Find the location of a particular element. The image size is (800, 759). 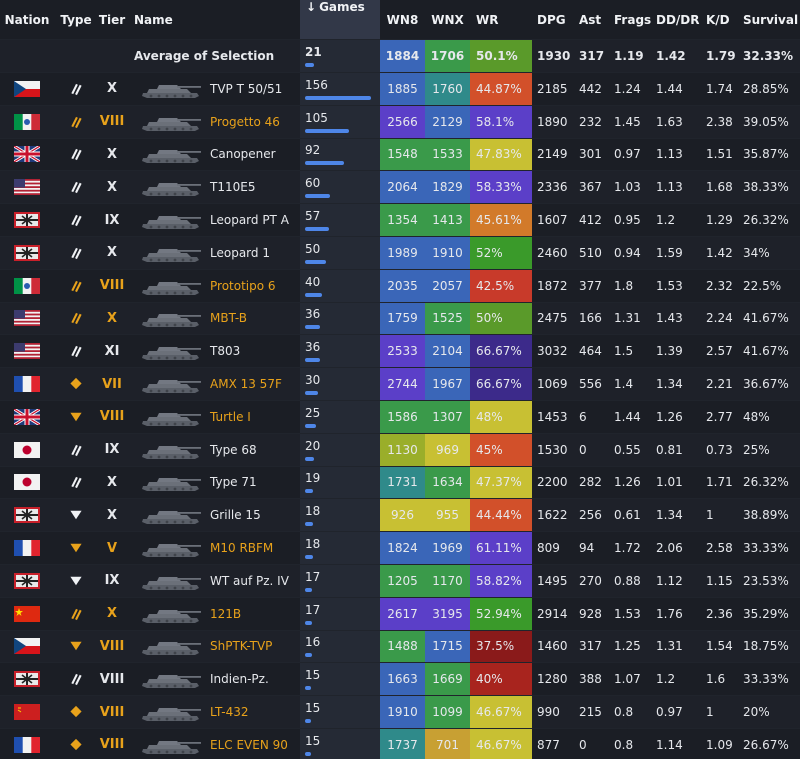

games-value: 50 is located at coordinates (313, 248).